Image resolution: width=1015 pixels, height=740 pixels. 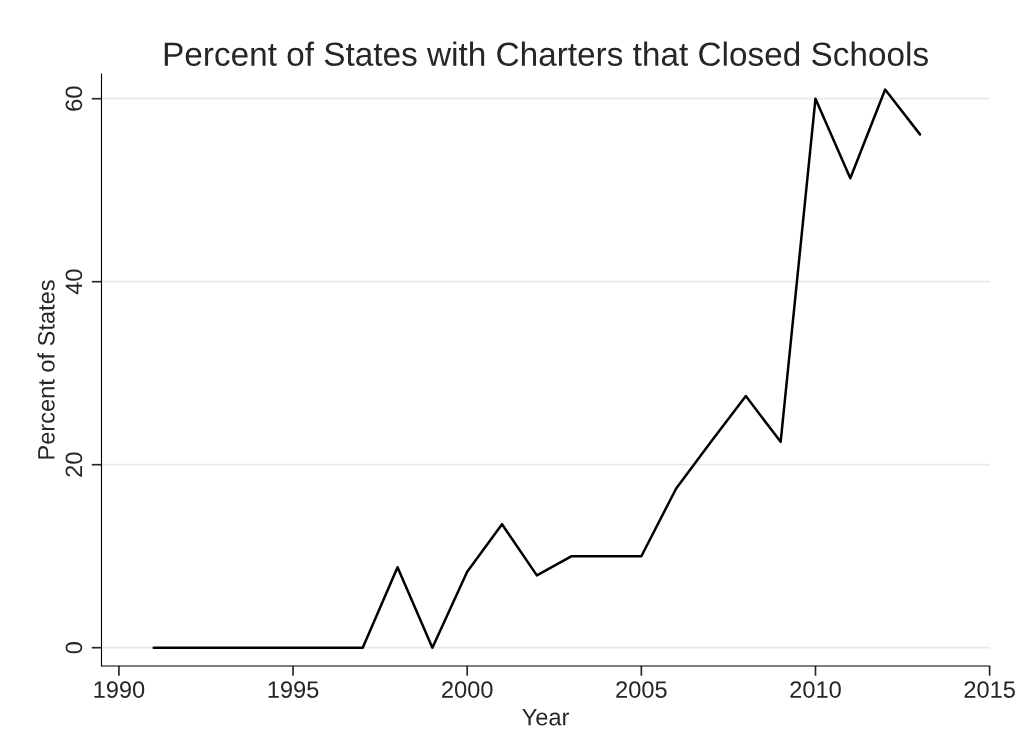 What do you see at coordinates (546, 717) in the screenshot?
I see `x-axis-title: Year` at bounding box center [546, 717].